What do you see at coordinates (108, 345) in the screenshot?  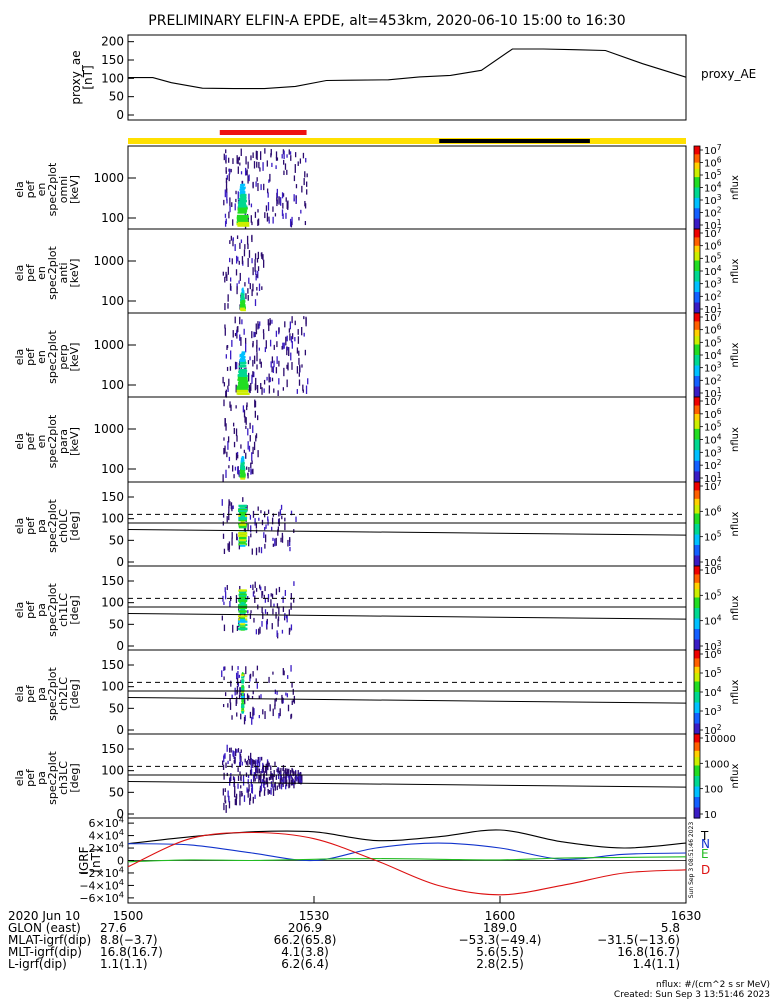 I see `ytick-label: 1000` at bounding box center [108, 345].